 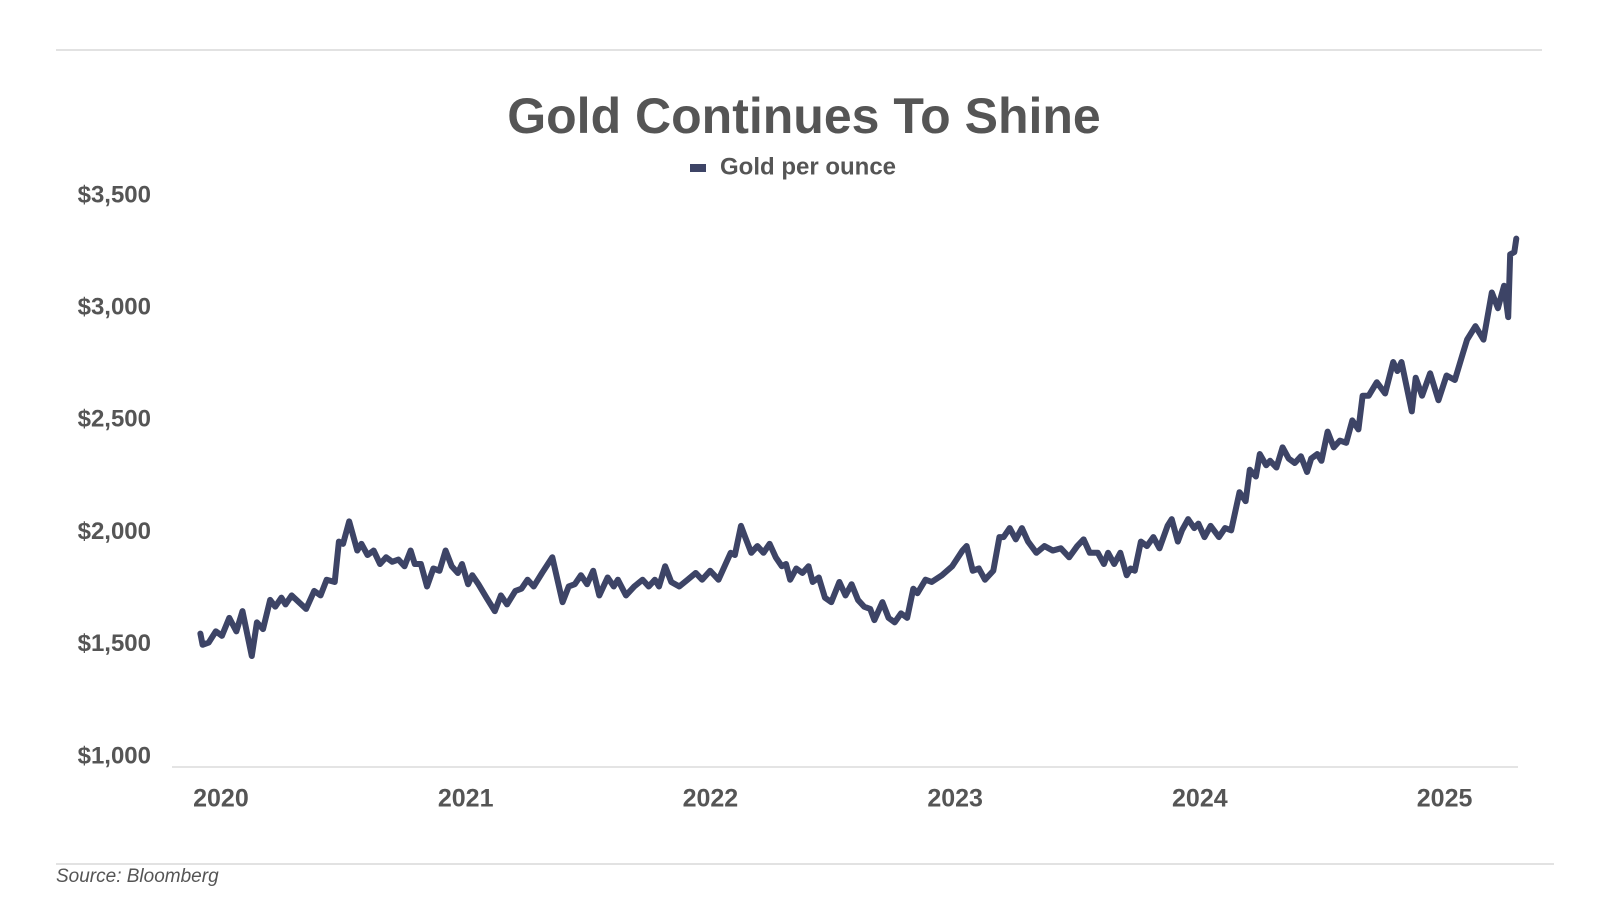 I want to click on legend-label: Gold per ounce, so click(x=808, y=166).